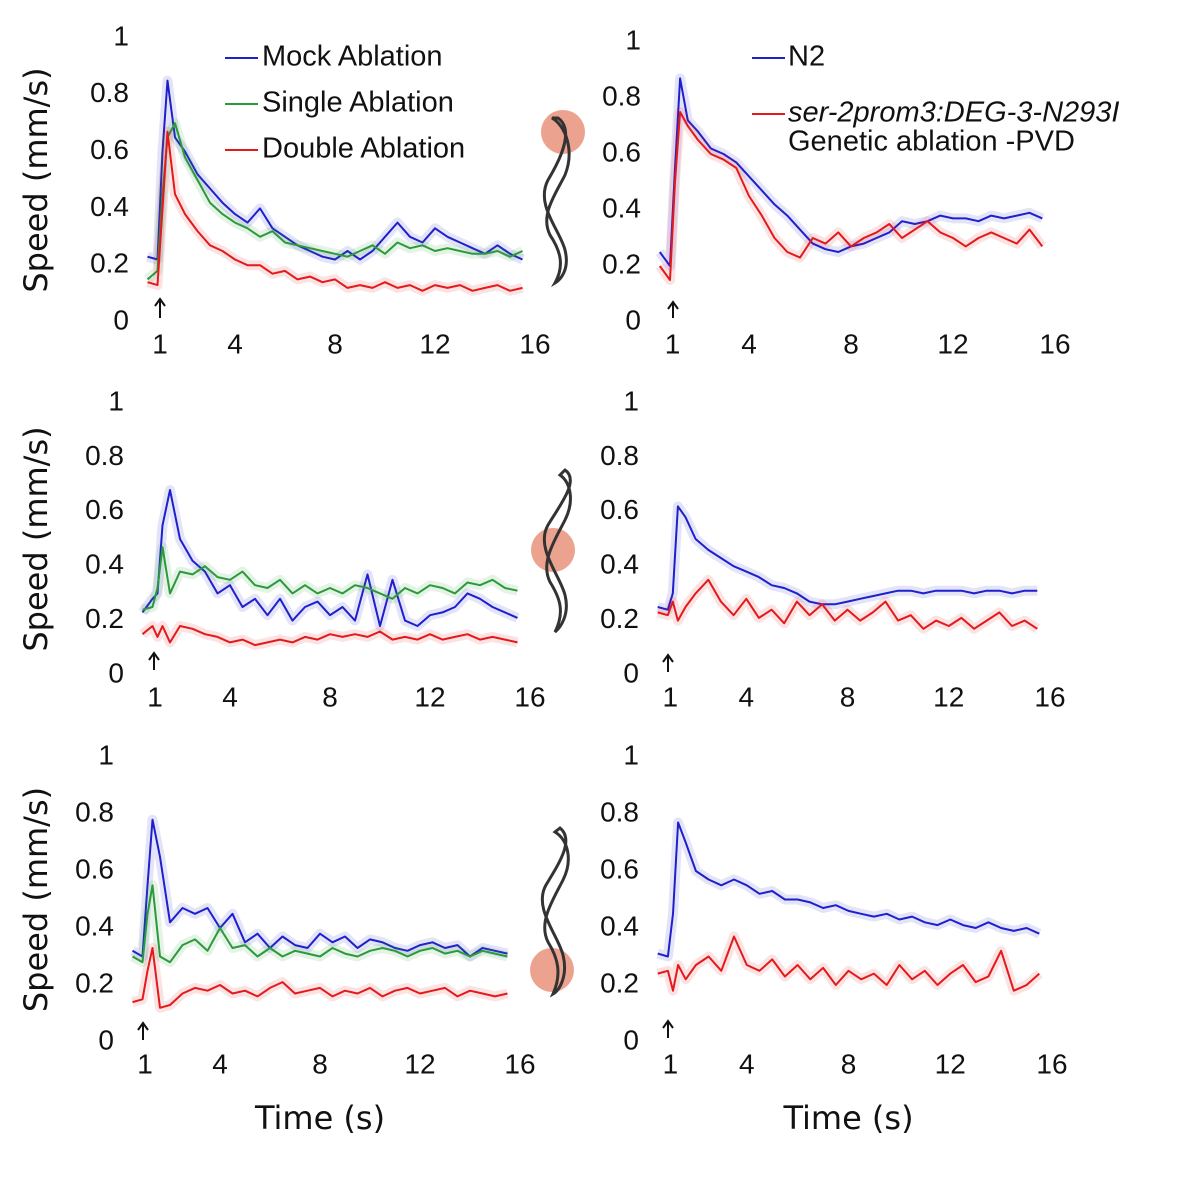  What do you see at coordinates (847, 1118) in the screenshot?
I see `x-axis-label: Time (s)` at bounding box center [847, 1118].